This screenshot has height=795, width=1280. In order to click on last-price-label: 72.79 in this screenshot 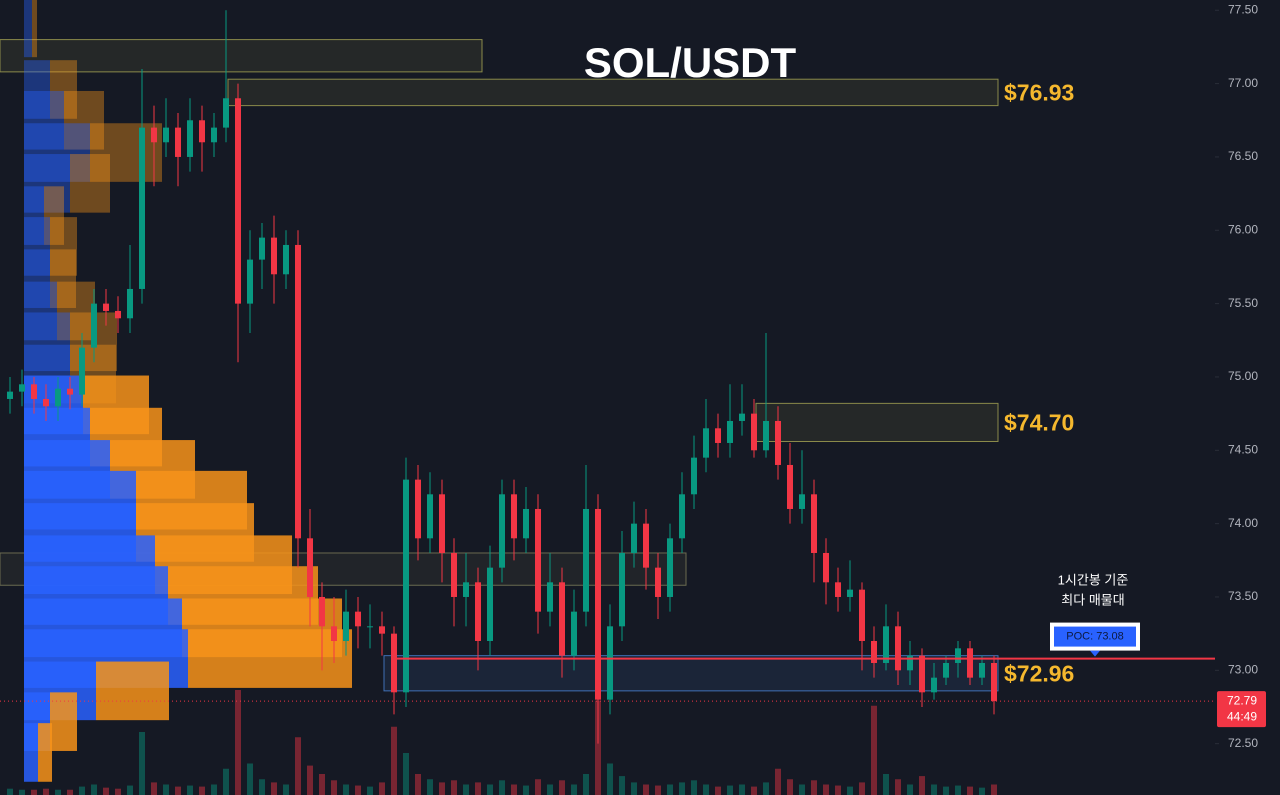, I will do `click(1242, 700)`.